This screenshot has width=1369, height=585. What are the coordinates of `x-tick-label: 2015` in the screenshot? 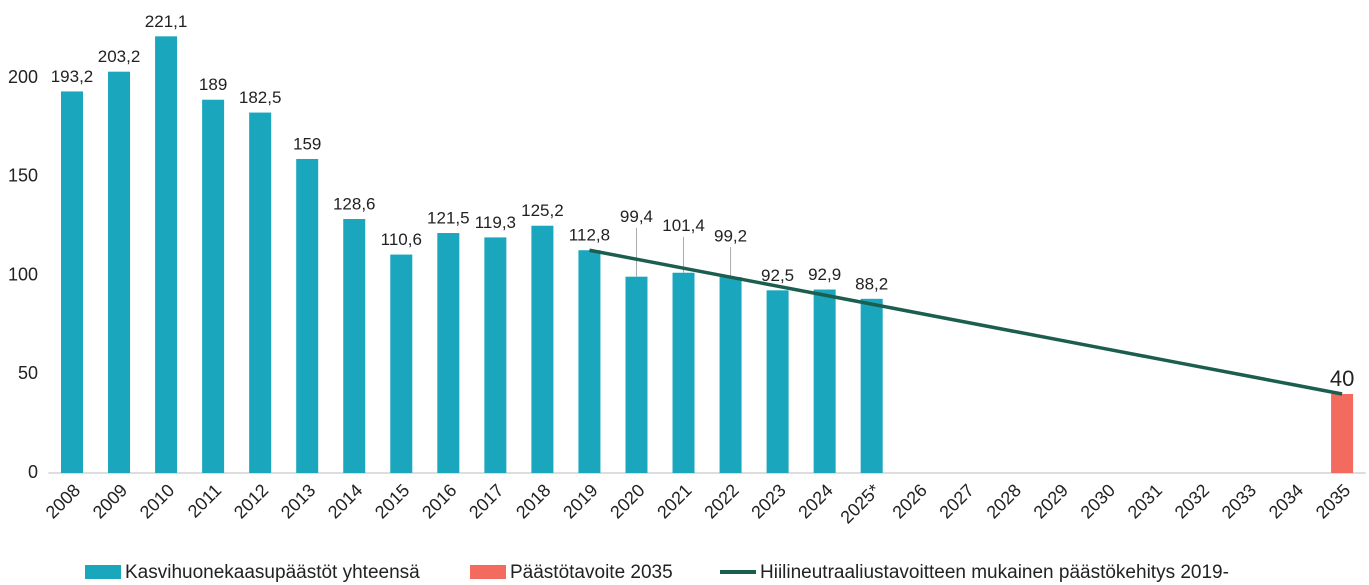 It's located at (392, 501).